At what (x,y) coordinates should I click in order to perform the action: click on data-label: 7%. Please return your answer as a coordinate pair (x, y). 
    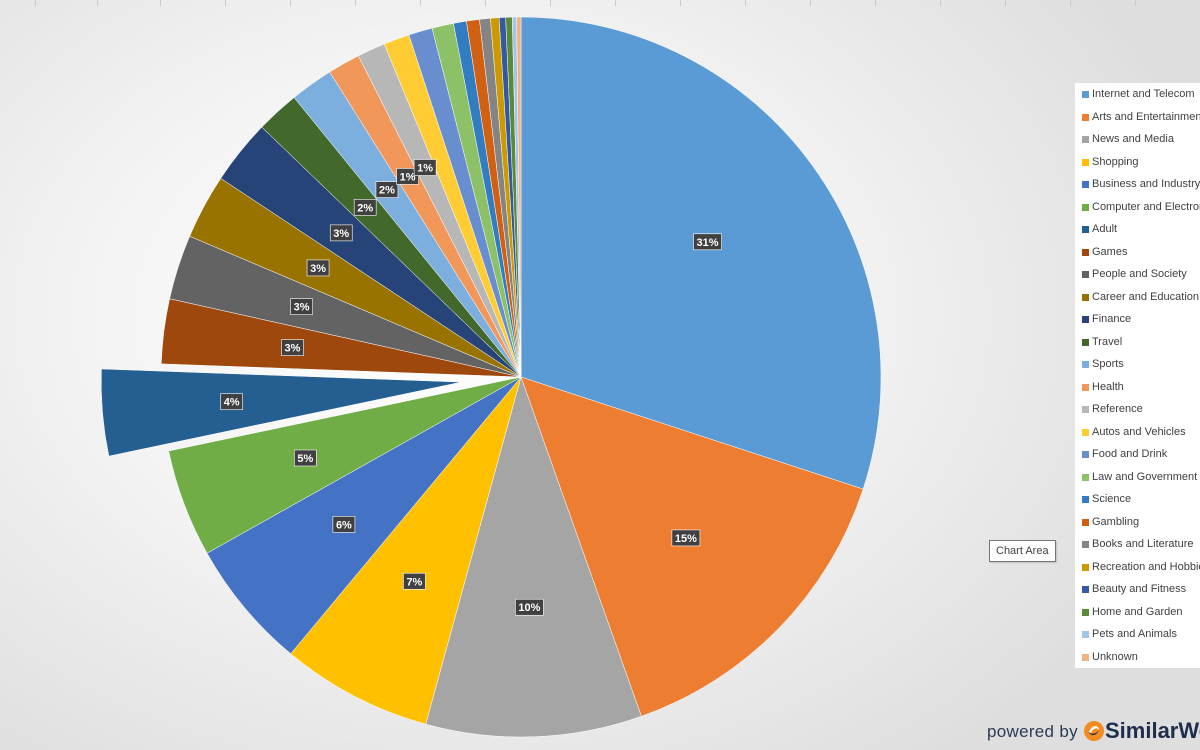
    Looking at the image, I should click on (414, 581).